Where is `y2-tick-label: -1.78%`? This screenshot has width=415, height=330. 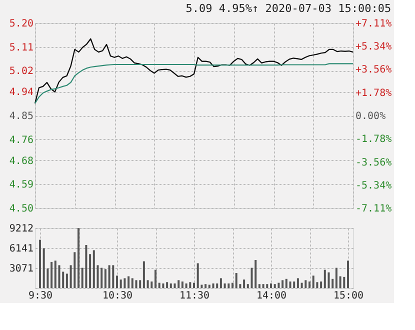
y2-tick-label: -1.78% is located at coordinates (374, 140).